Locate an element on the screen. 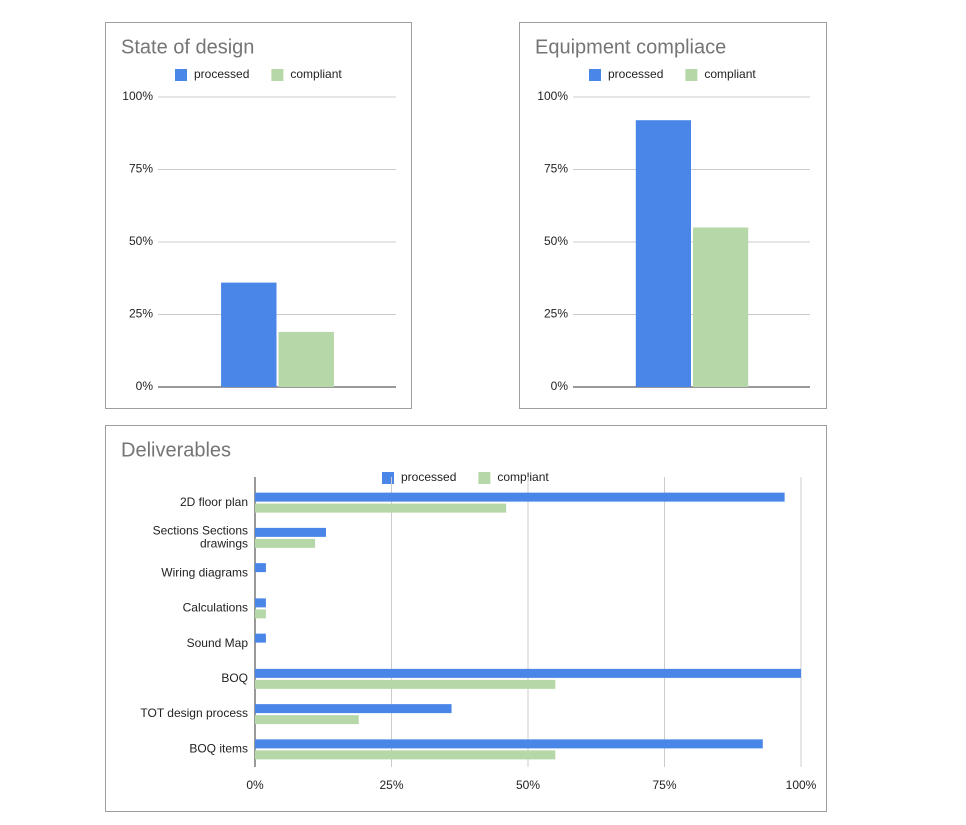 The height and width of the screenshot is (825, 966). y-tick-label: BOQ is located at coordinates (234, 678).